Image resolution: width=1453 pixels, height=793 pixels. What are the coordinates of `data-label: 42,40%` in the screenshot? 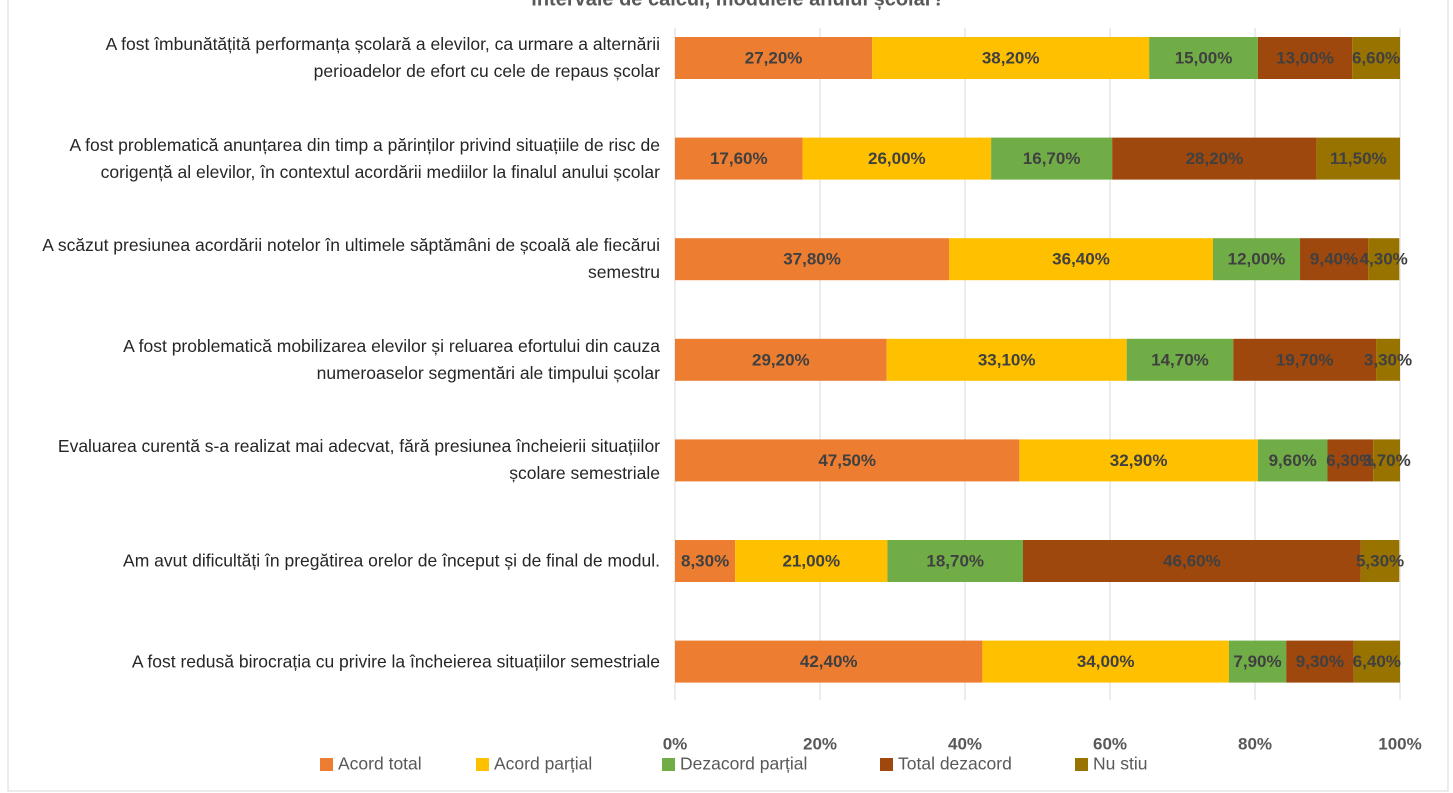 It's located at (829, 661).